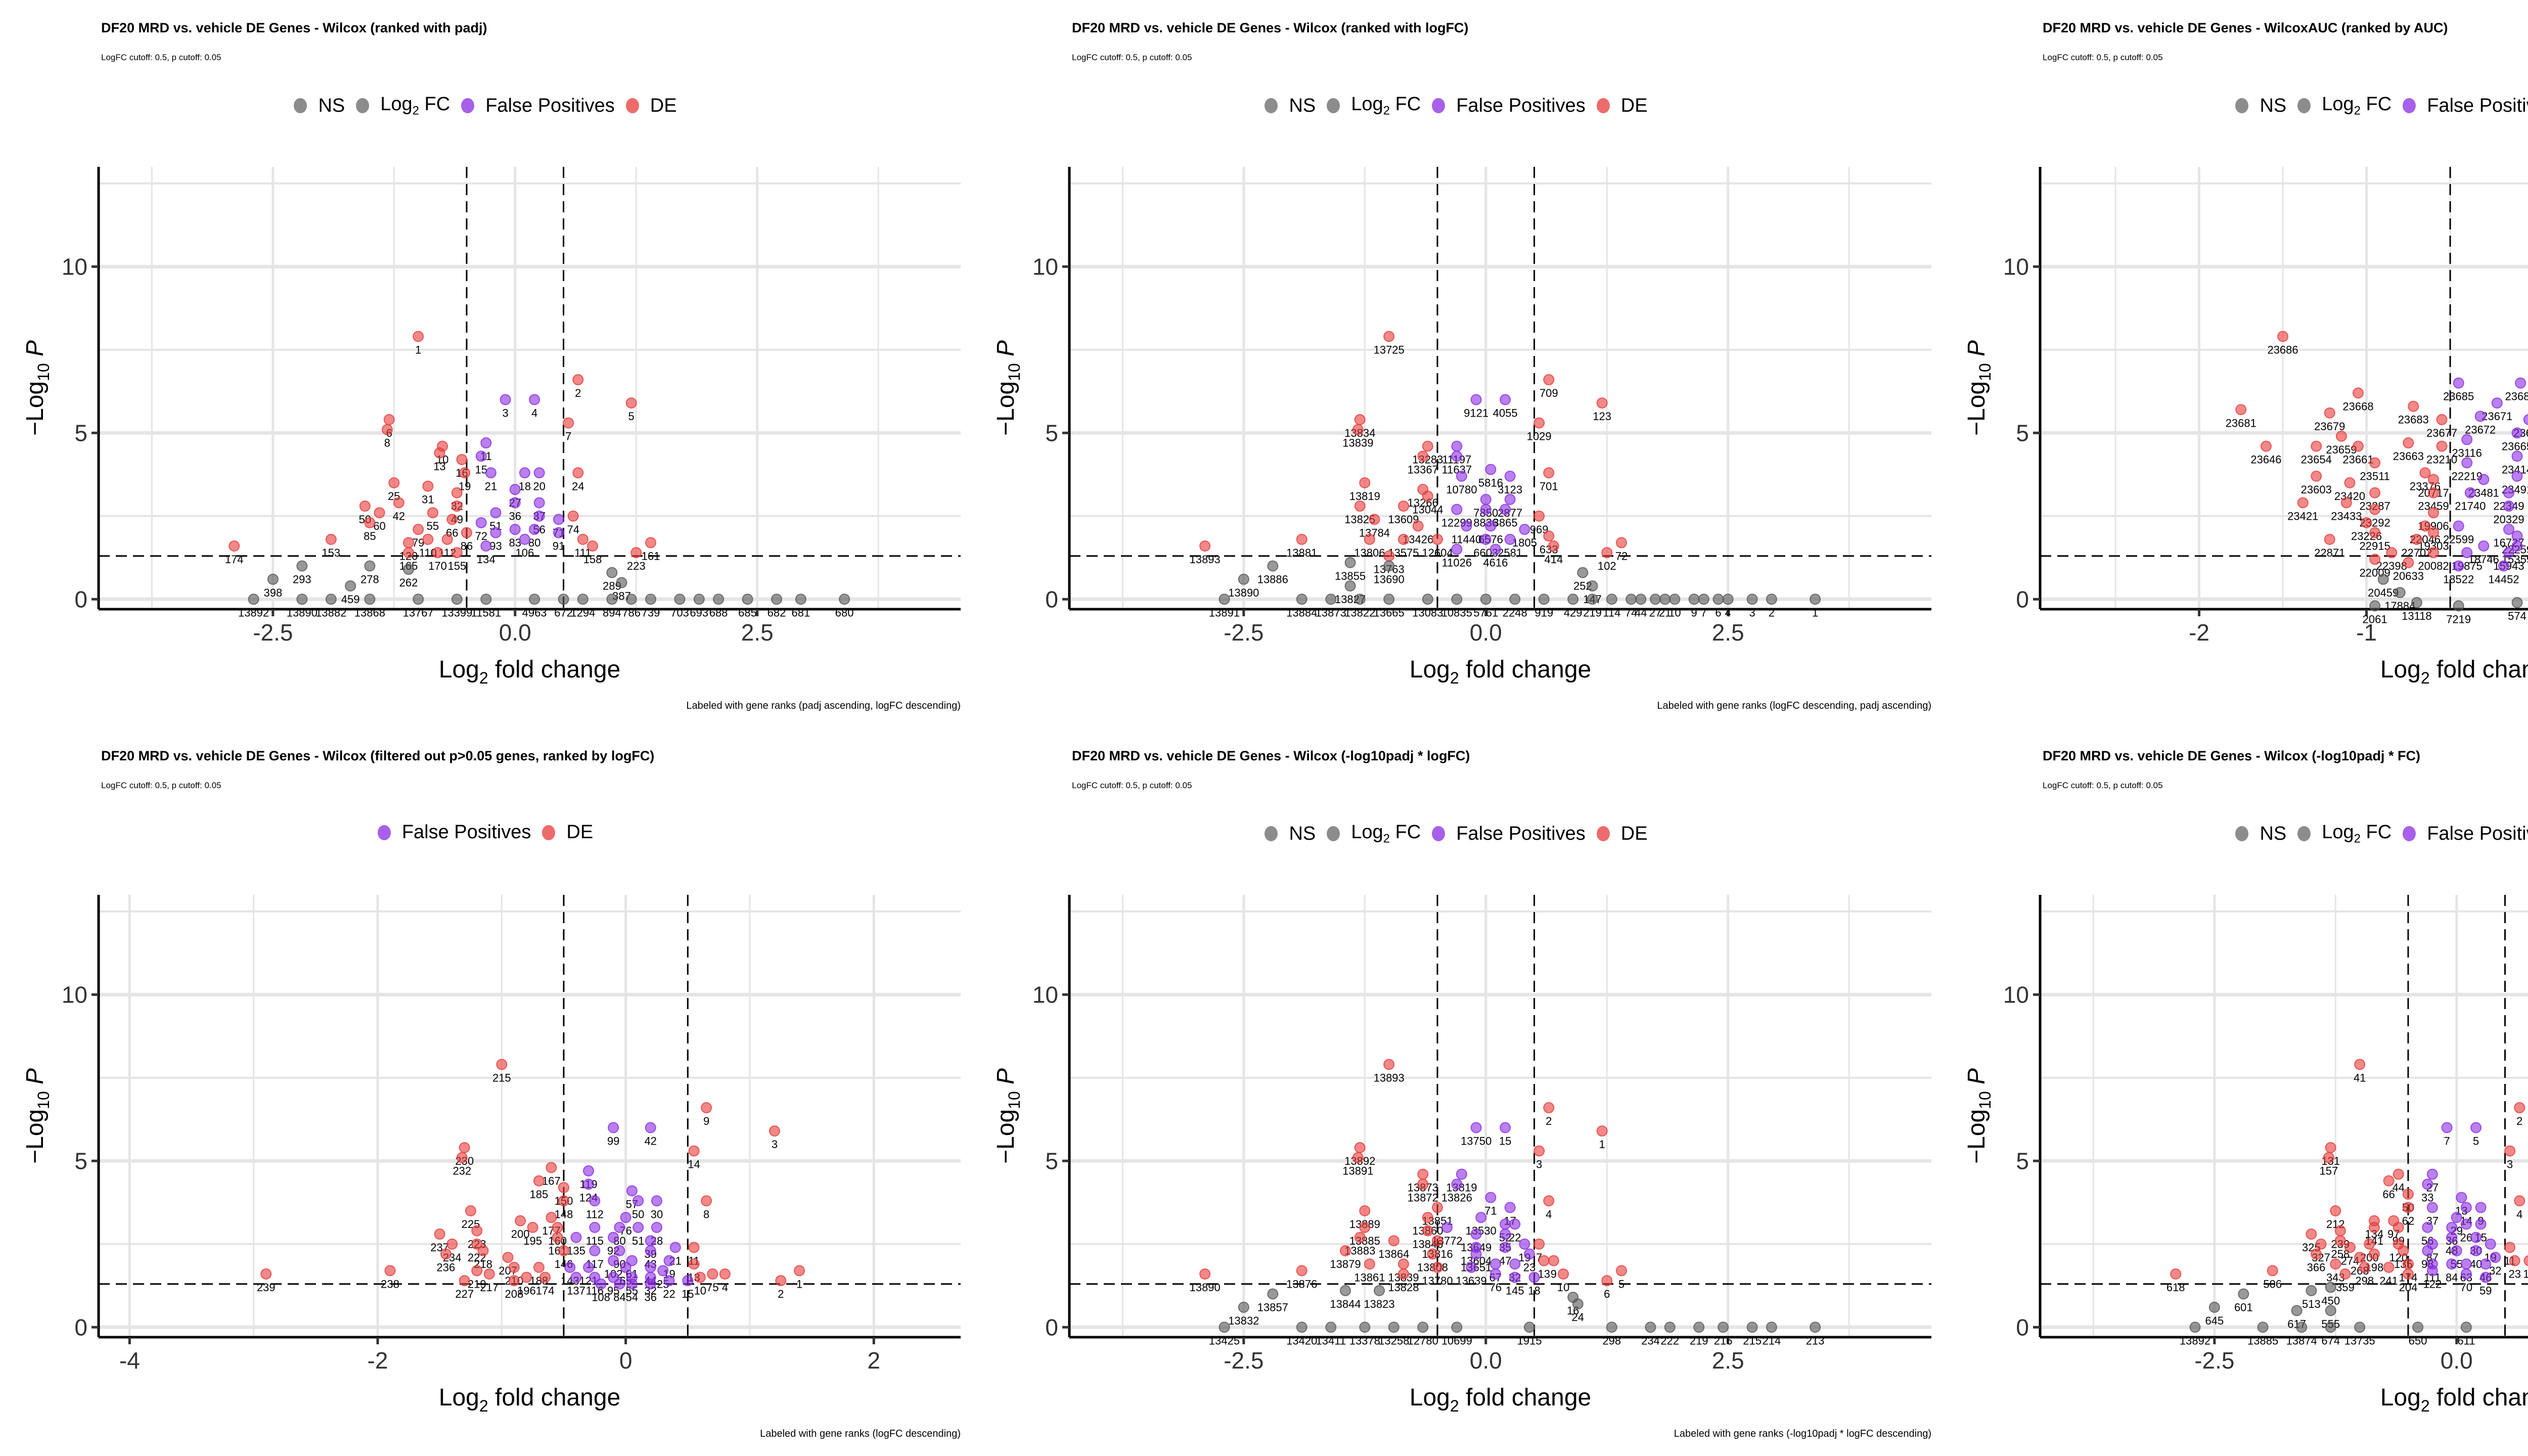 The width and height of the screenshot is (2528, 1456). What do you see at coordinates (2418, 1340) in the screenshot?
I see `point-label: 650` at bounding box center [2418, 1340].